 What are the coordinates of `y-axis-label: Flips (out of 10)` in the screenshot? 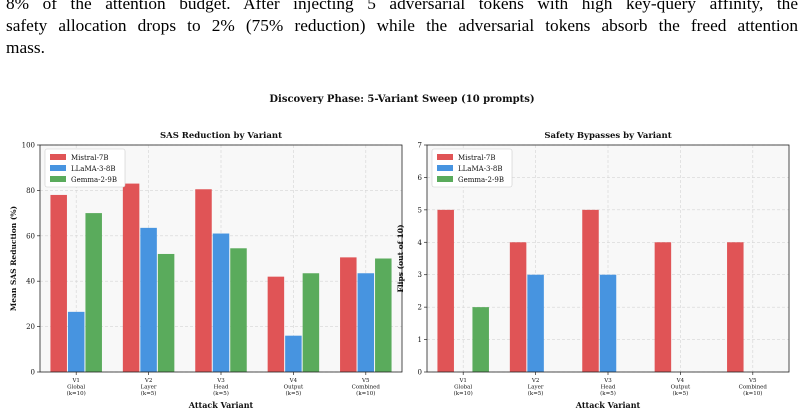 It's located at (400, 258).